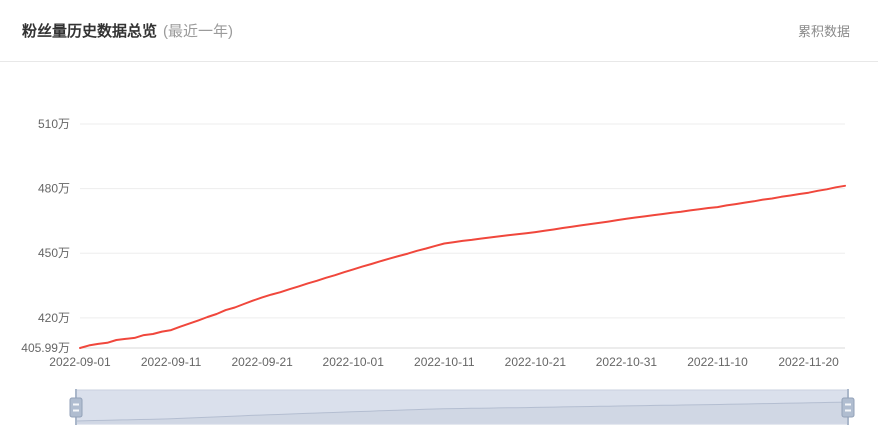 Image resolution: width=878 pixels, height=447 pixels. I want to click on datazoom-shadow-area, so click(462, 412).